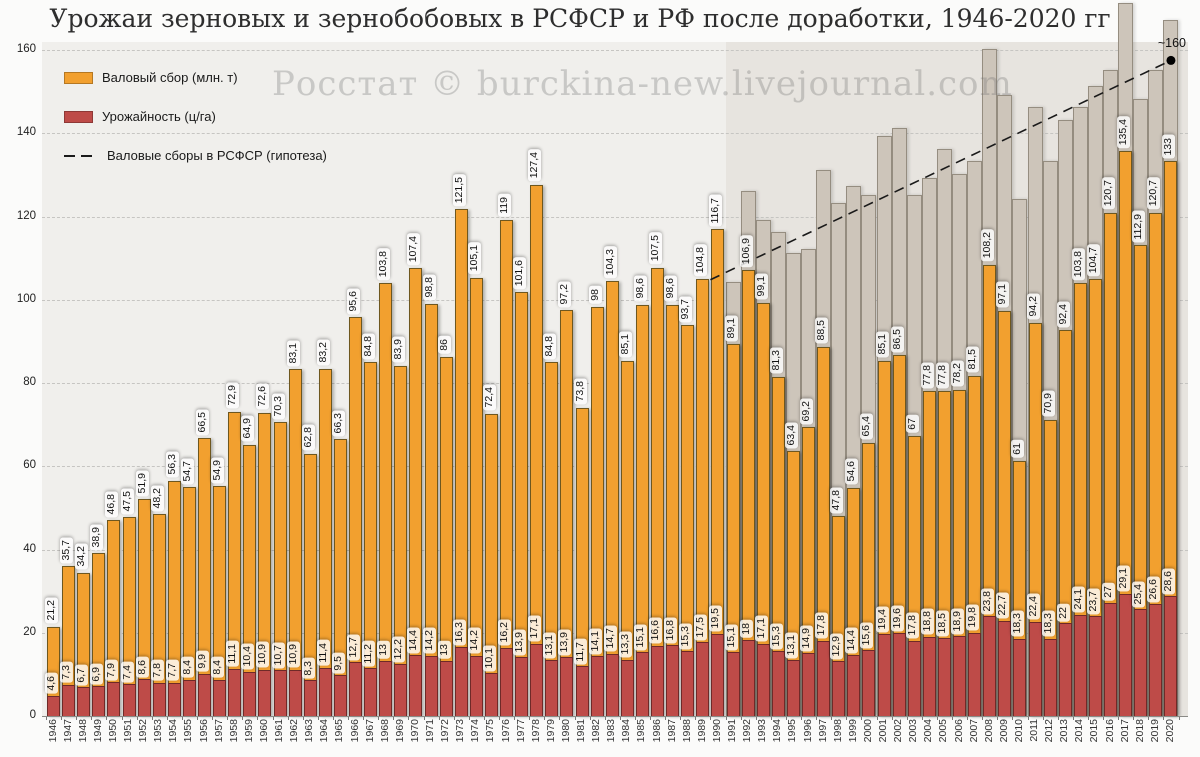  What do you see at coordinates (444, 345) in the screenshot?
I see `value-label-gross-harvest: 86` at bounding box center [444, 345].